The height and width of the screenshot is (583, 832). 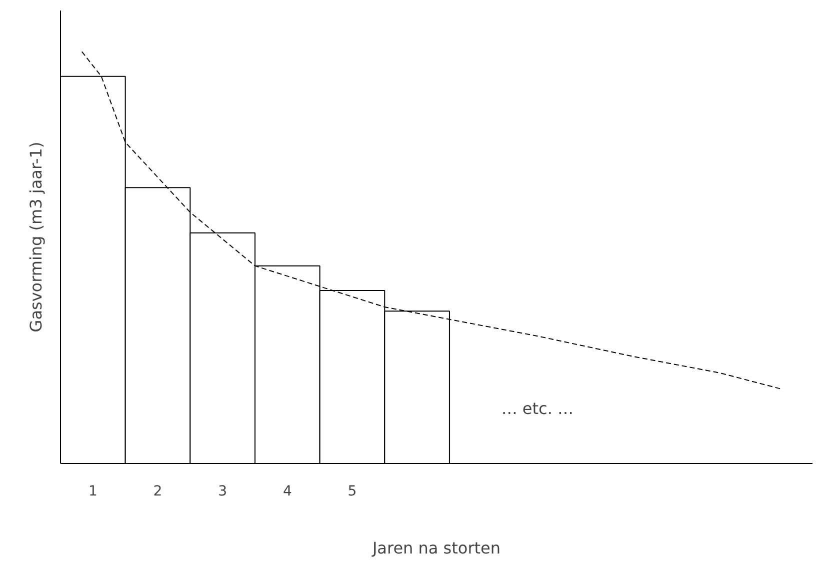 I want to click on x-axis-title: Jaren na storten, so click(x=436, y=548).